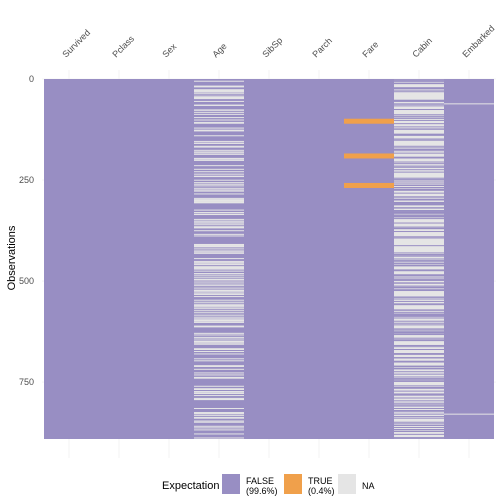  What do you see at coordinates (26, 230) in the screenshot?
I see `y-axis-ticks: 0 250 500 750` at bounding box center [26, 230].